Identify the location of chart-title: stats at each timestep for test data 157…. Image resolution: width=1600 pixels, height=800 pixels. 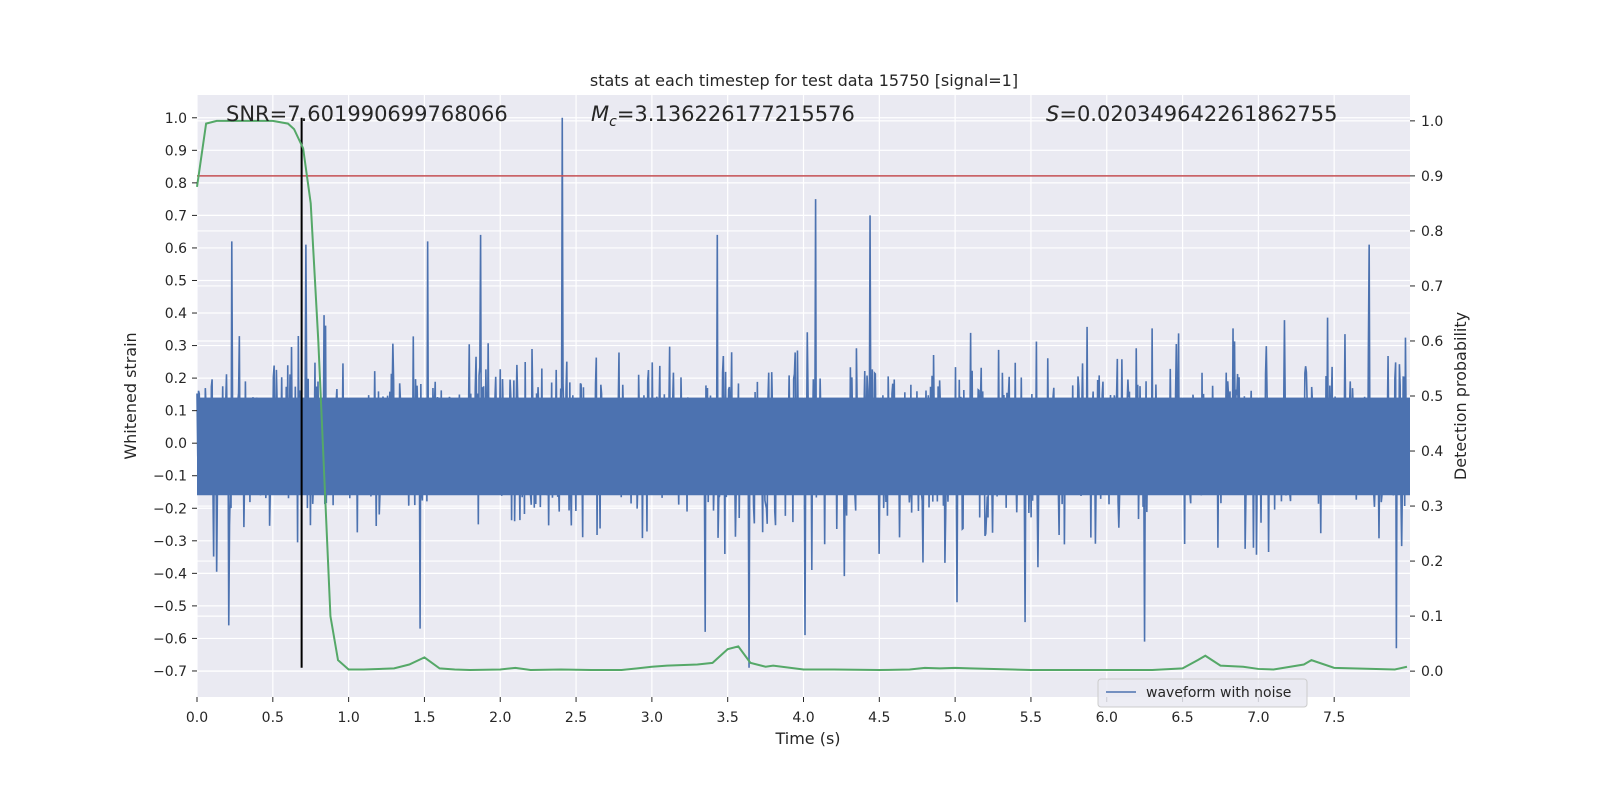
(804, 80).